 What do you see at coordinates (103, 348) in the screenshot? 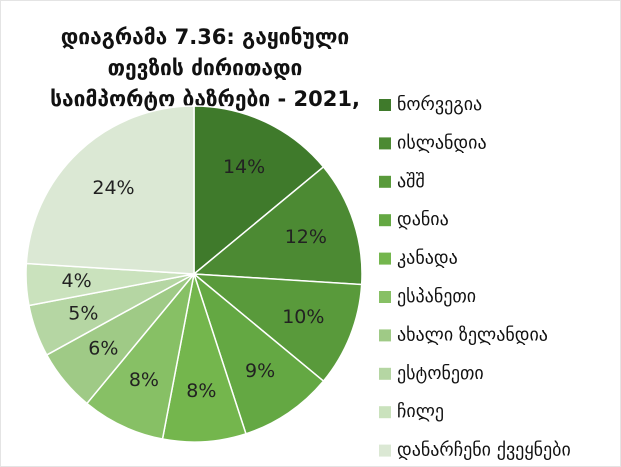
I see `slice-label: 6%` at bounding box center [103, 348].